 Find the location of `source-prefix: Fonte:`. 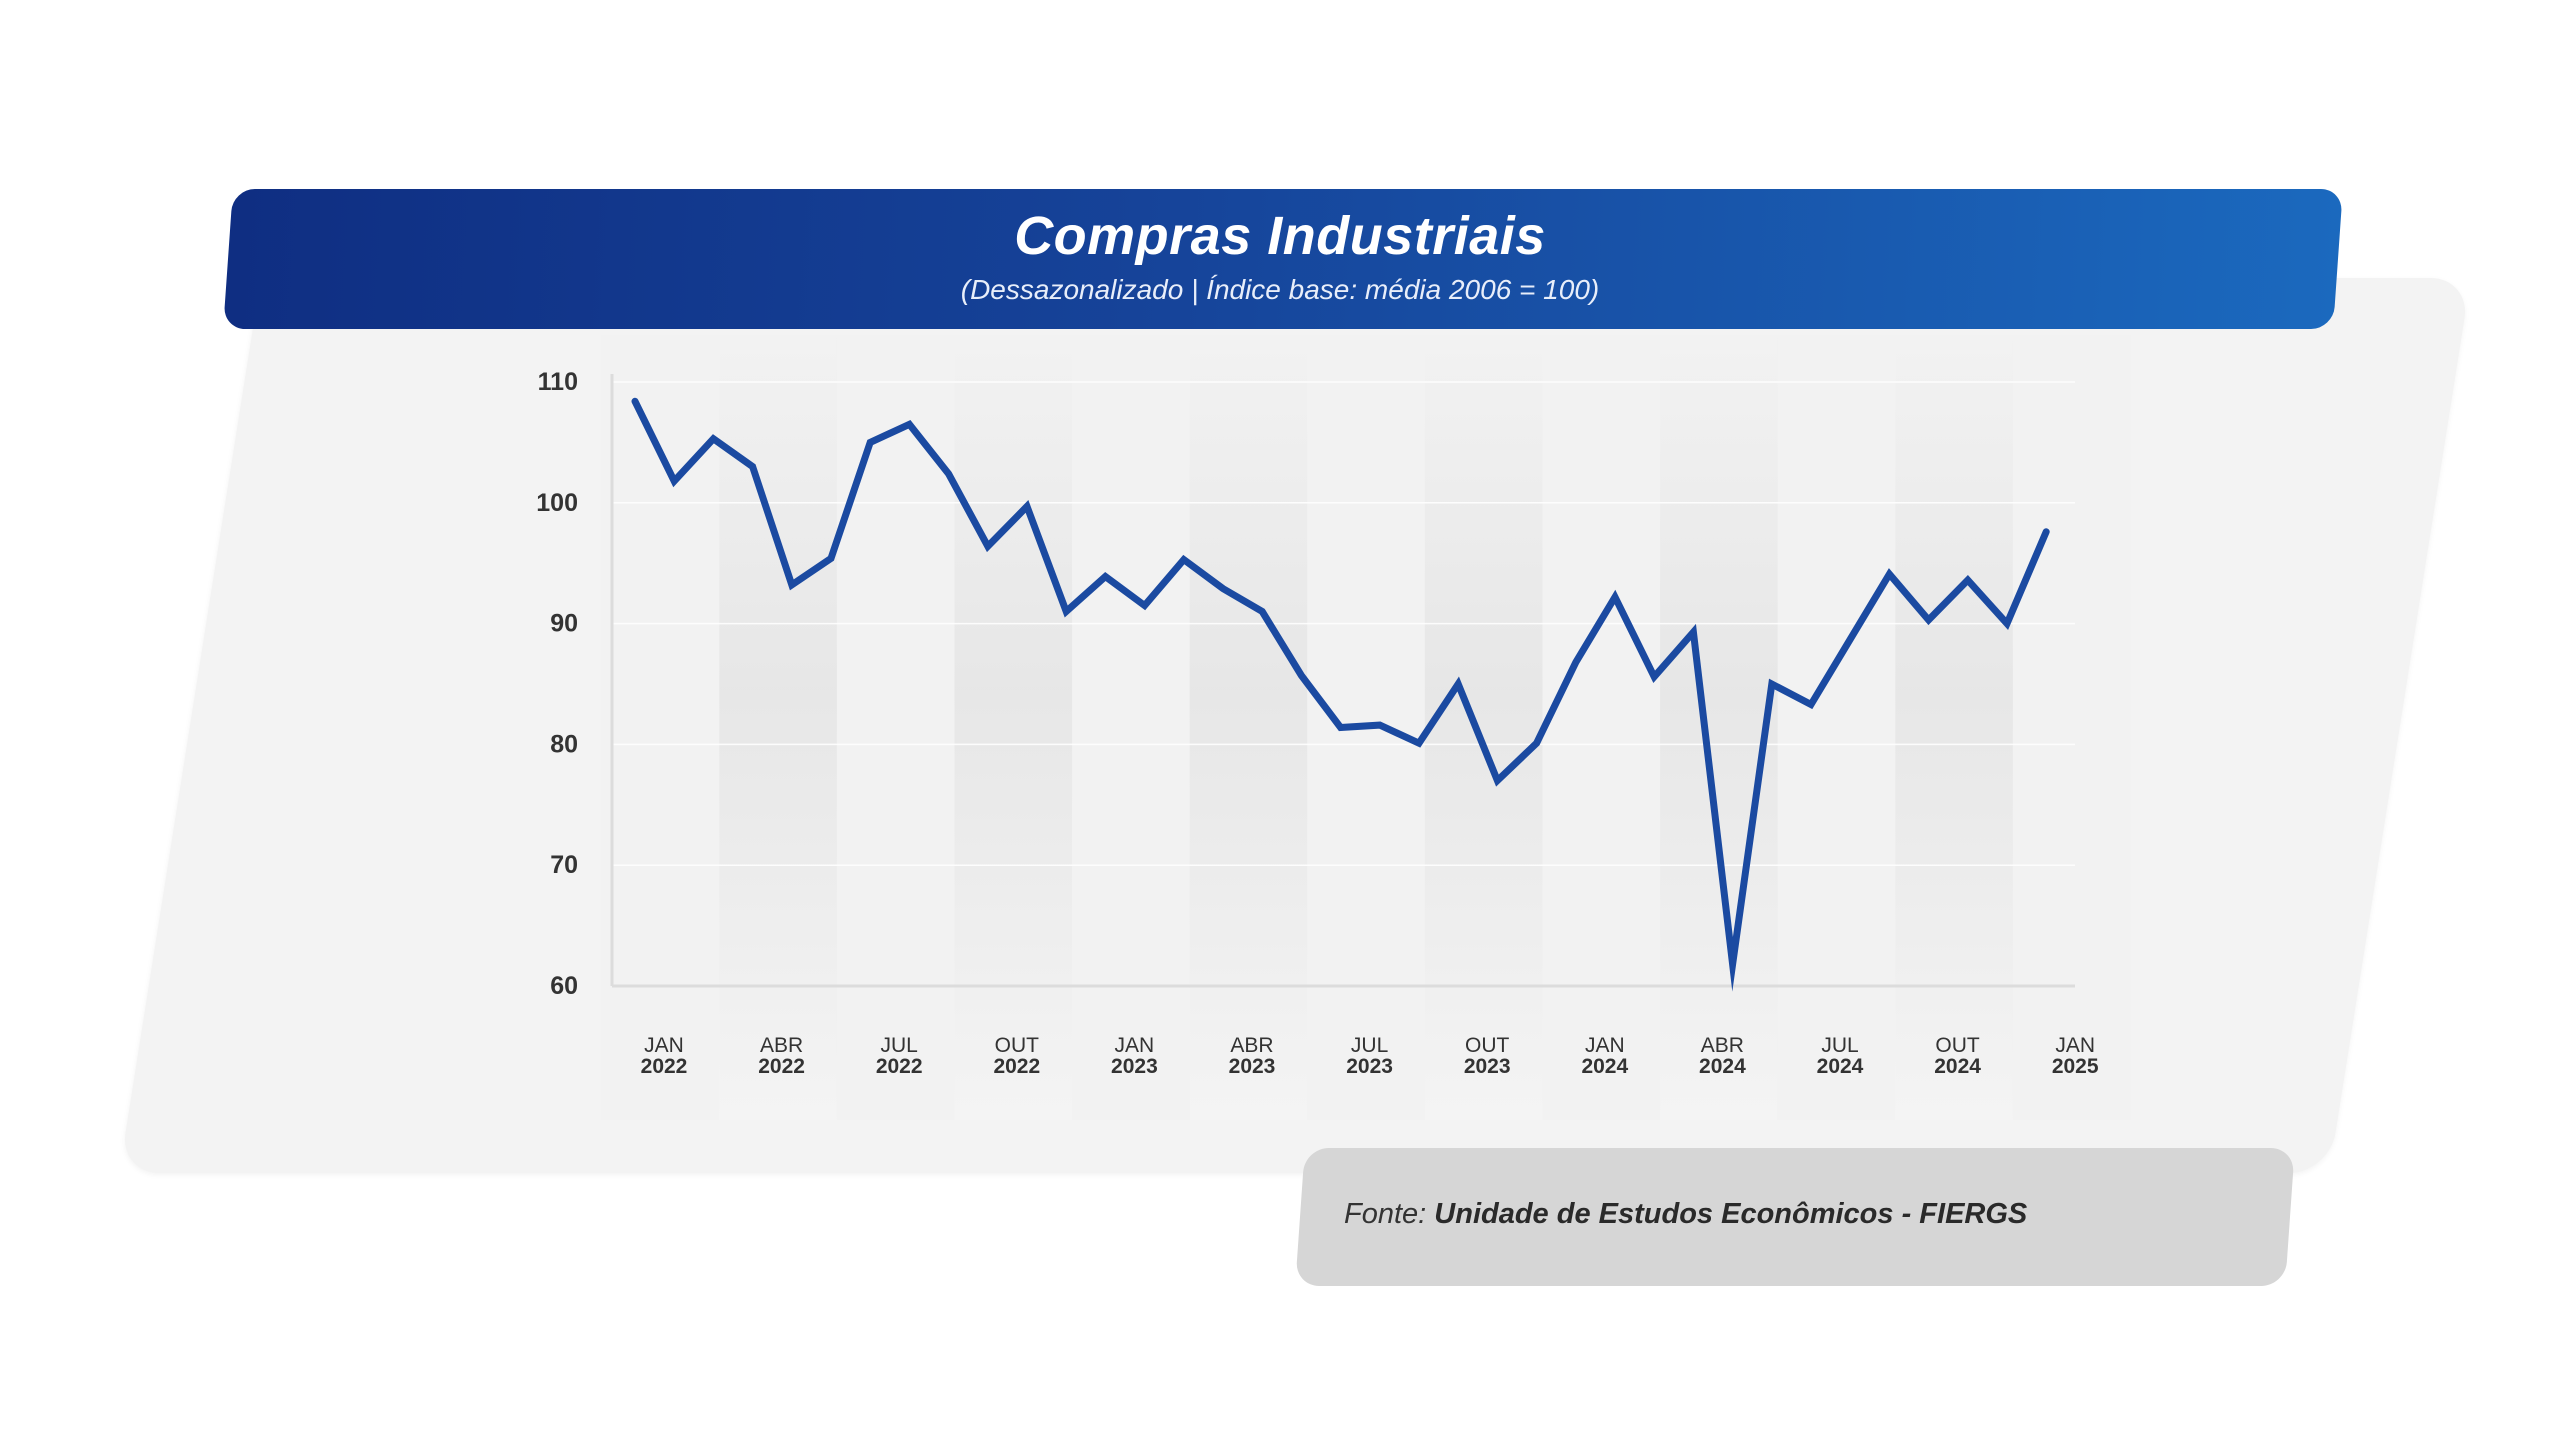

source-prefix: Fonte: is located at coordinates (1389, 1214).